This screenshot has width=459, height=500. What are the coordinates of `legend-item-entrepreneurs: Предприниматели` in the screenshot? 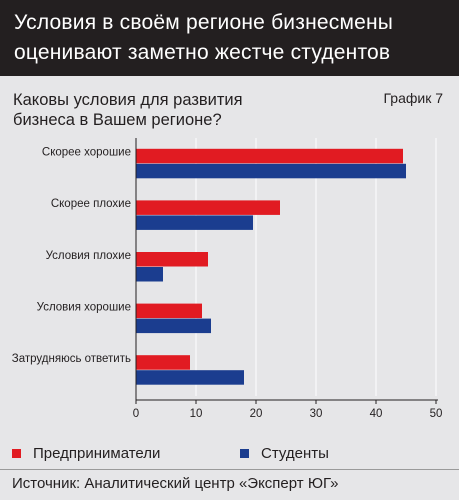 It's located at (86, 453).